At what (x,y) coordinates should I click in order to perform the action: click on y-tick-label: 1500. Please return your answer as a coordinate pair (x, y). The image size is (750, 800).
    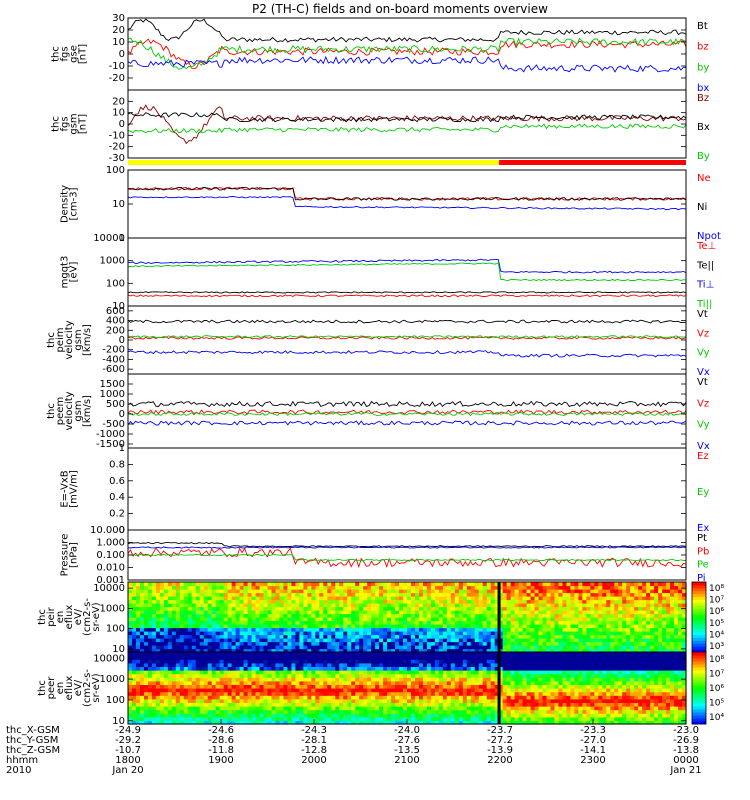
    Looking at the image, I should click on (112, 384).